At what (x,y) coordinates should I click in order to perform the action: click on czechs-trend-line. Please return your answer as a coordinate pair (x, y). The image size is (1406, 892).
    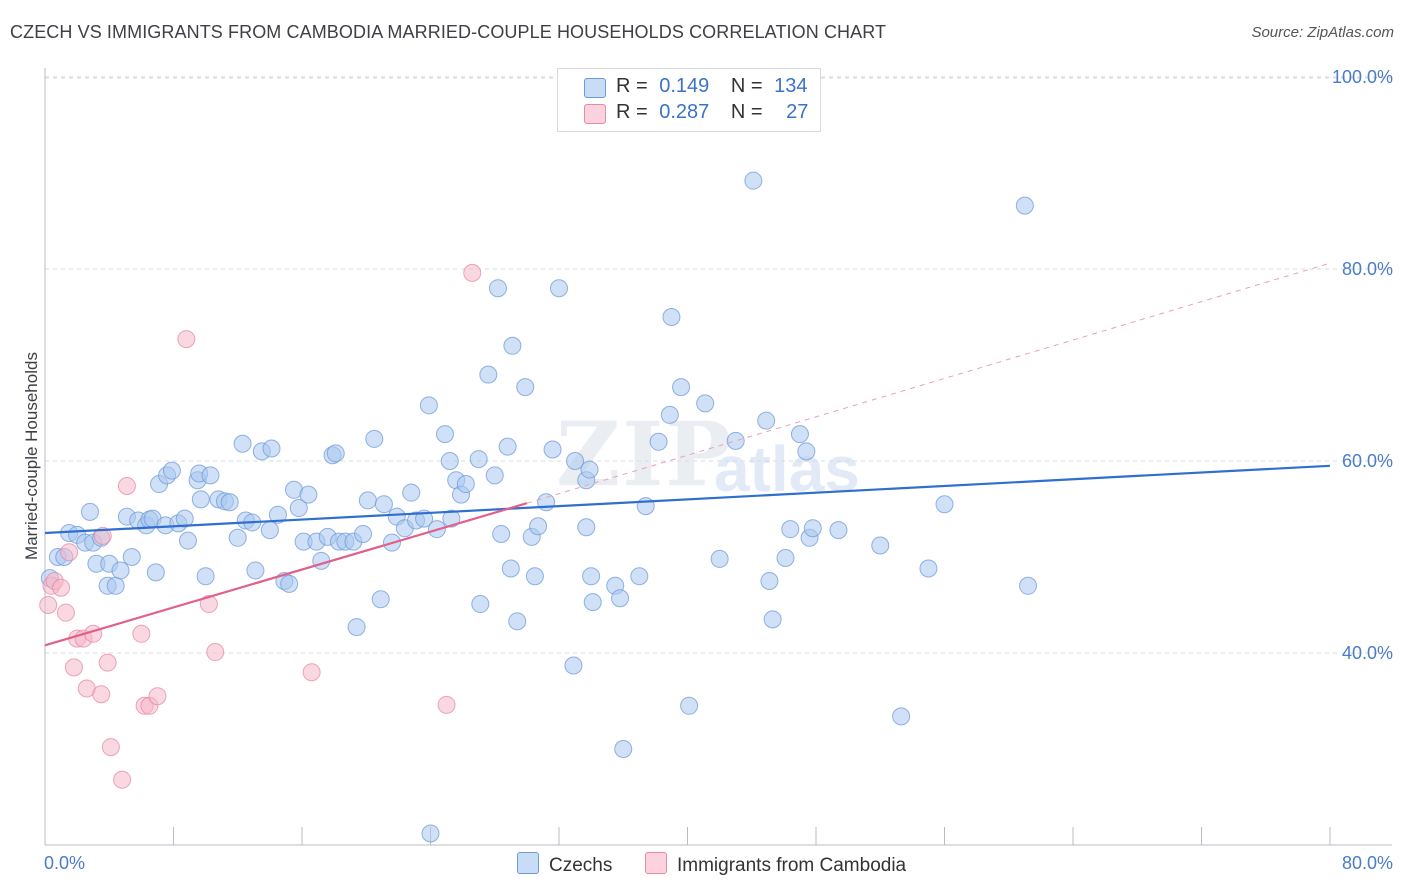
    Looking at the image, I should click on (687, 499).